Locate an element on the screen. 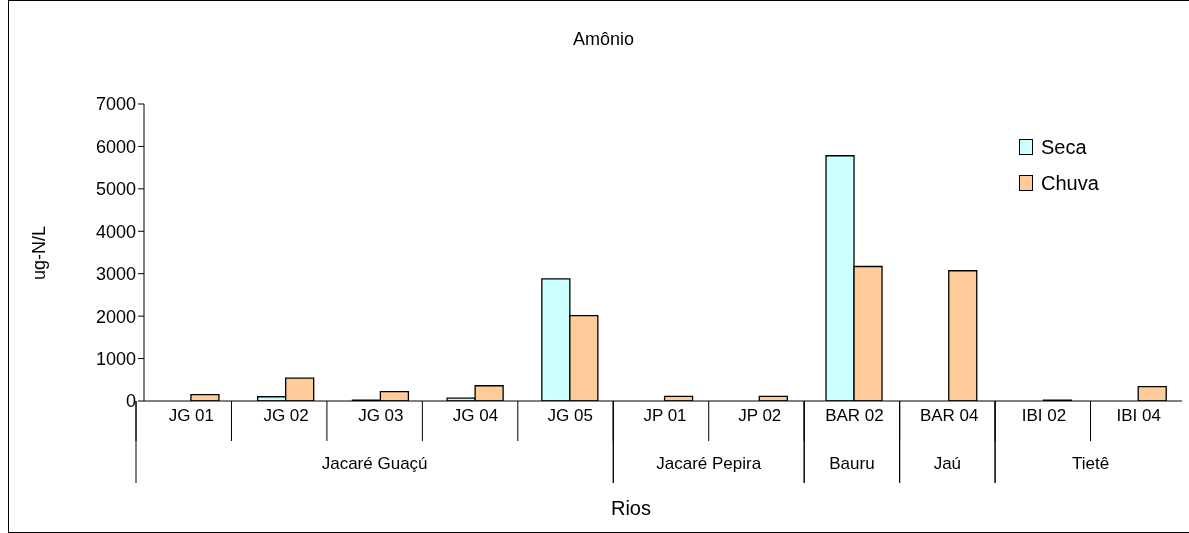 This screenshot has width=1189, height=533. x-tick-label: JG 04 is located at coordinates (475, 416).